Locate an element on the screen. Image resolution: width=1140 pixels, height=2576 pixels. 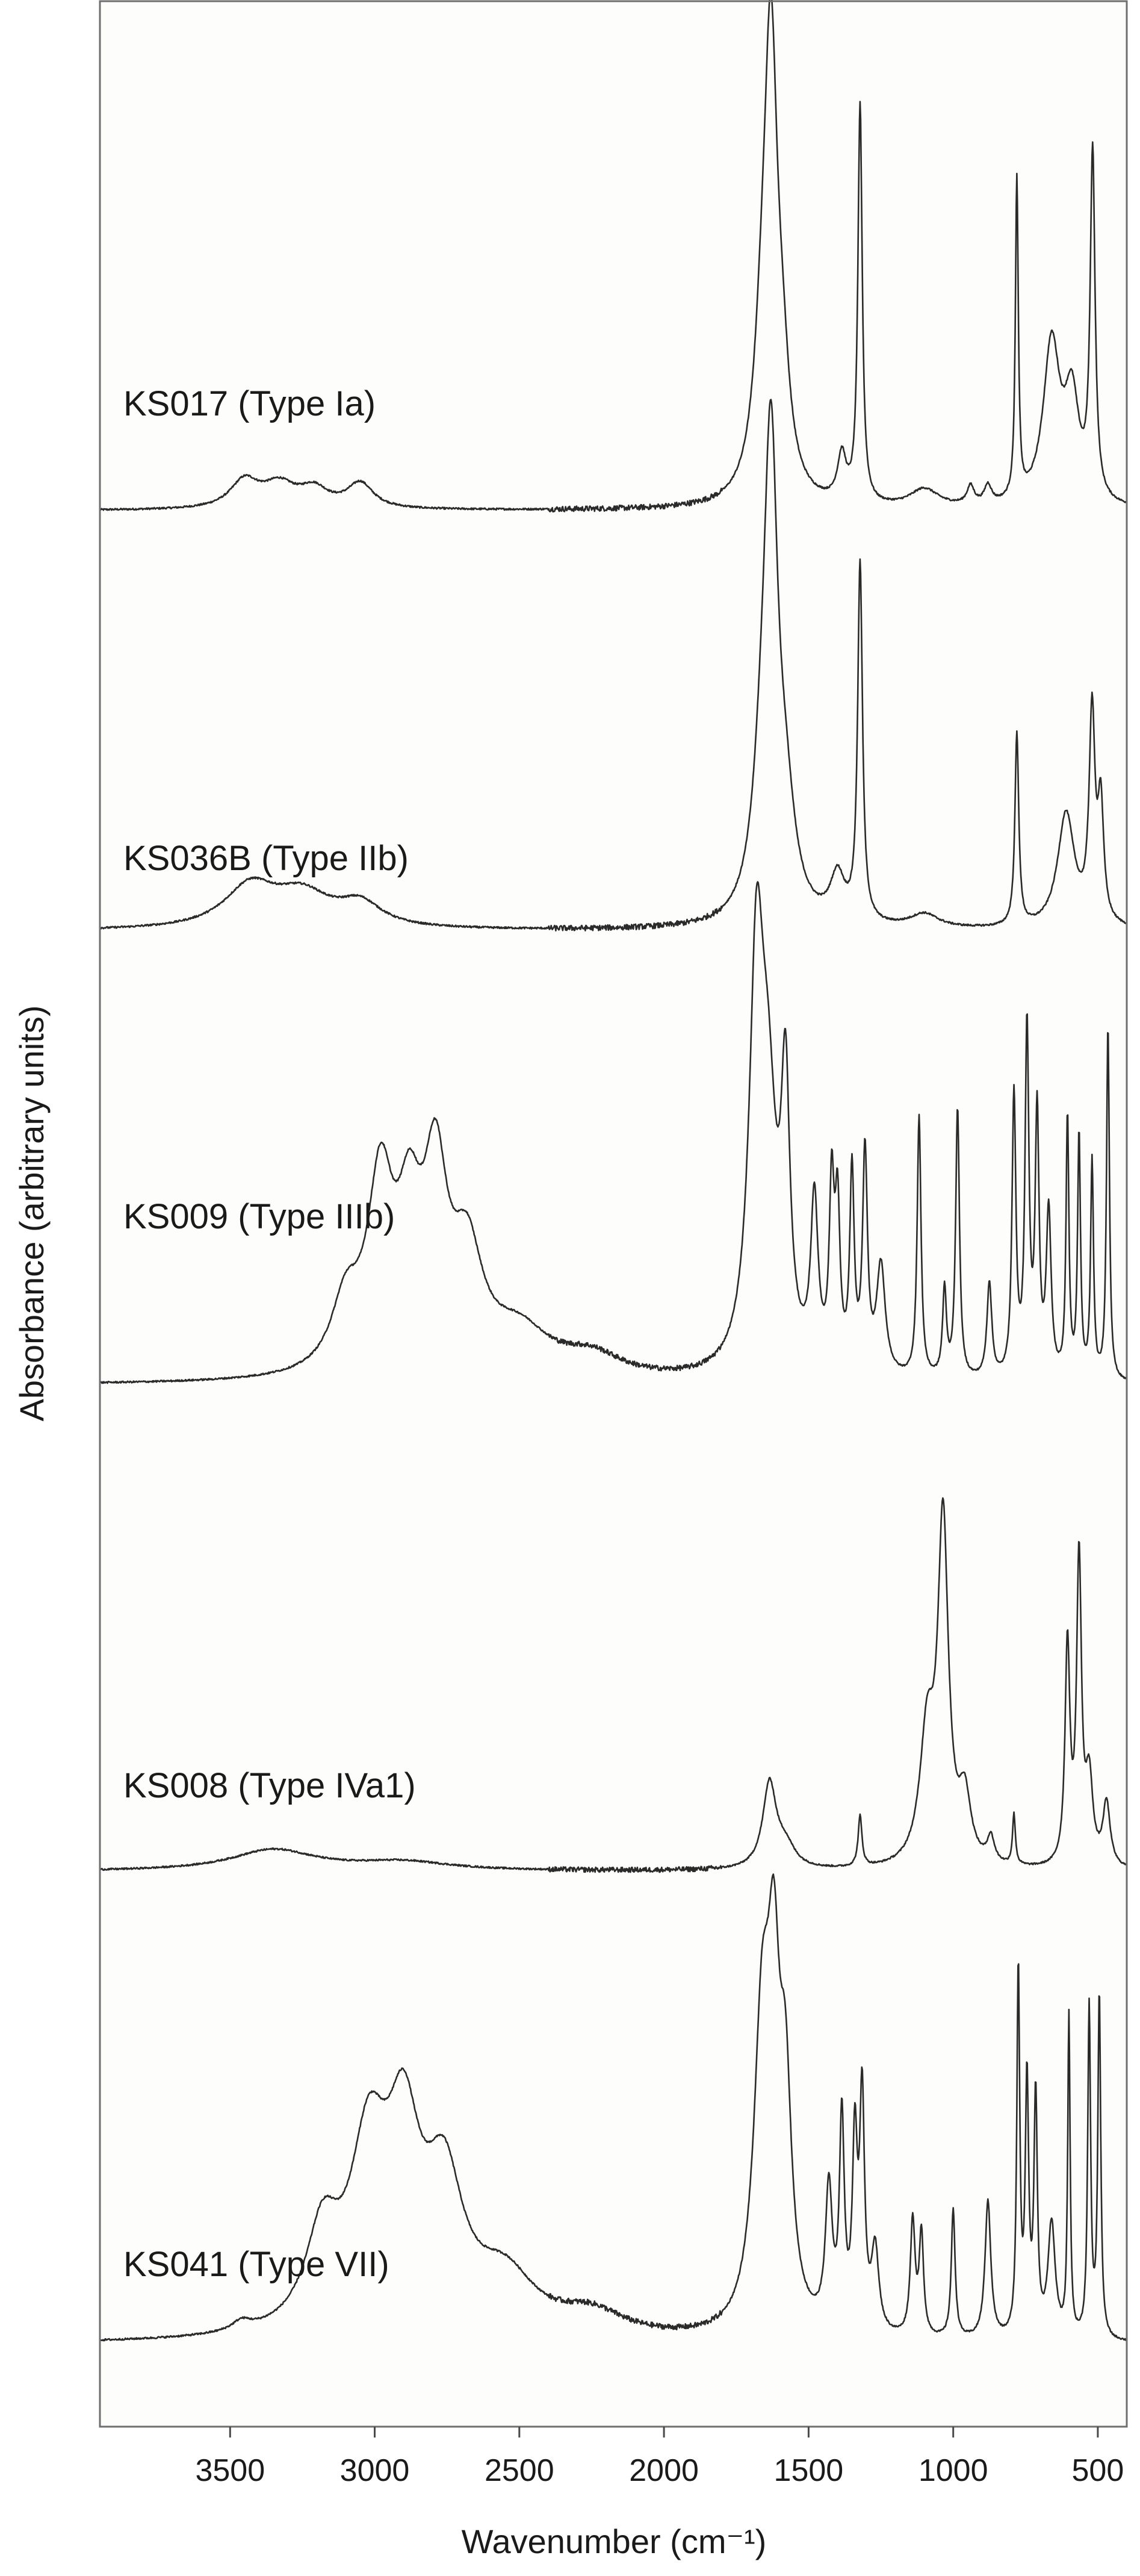
series-label-3: KS009 (Type IIIb) is located at coordinates (259, 1216).